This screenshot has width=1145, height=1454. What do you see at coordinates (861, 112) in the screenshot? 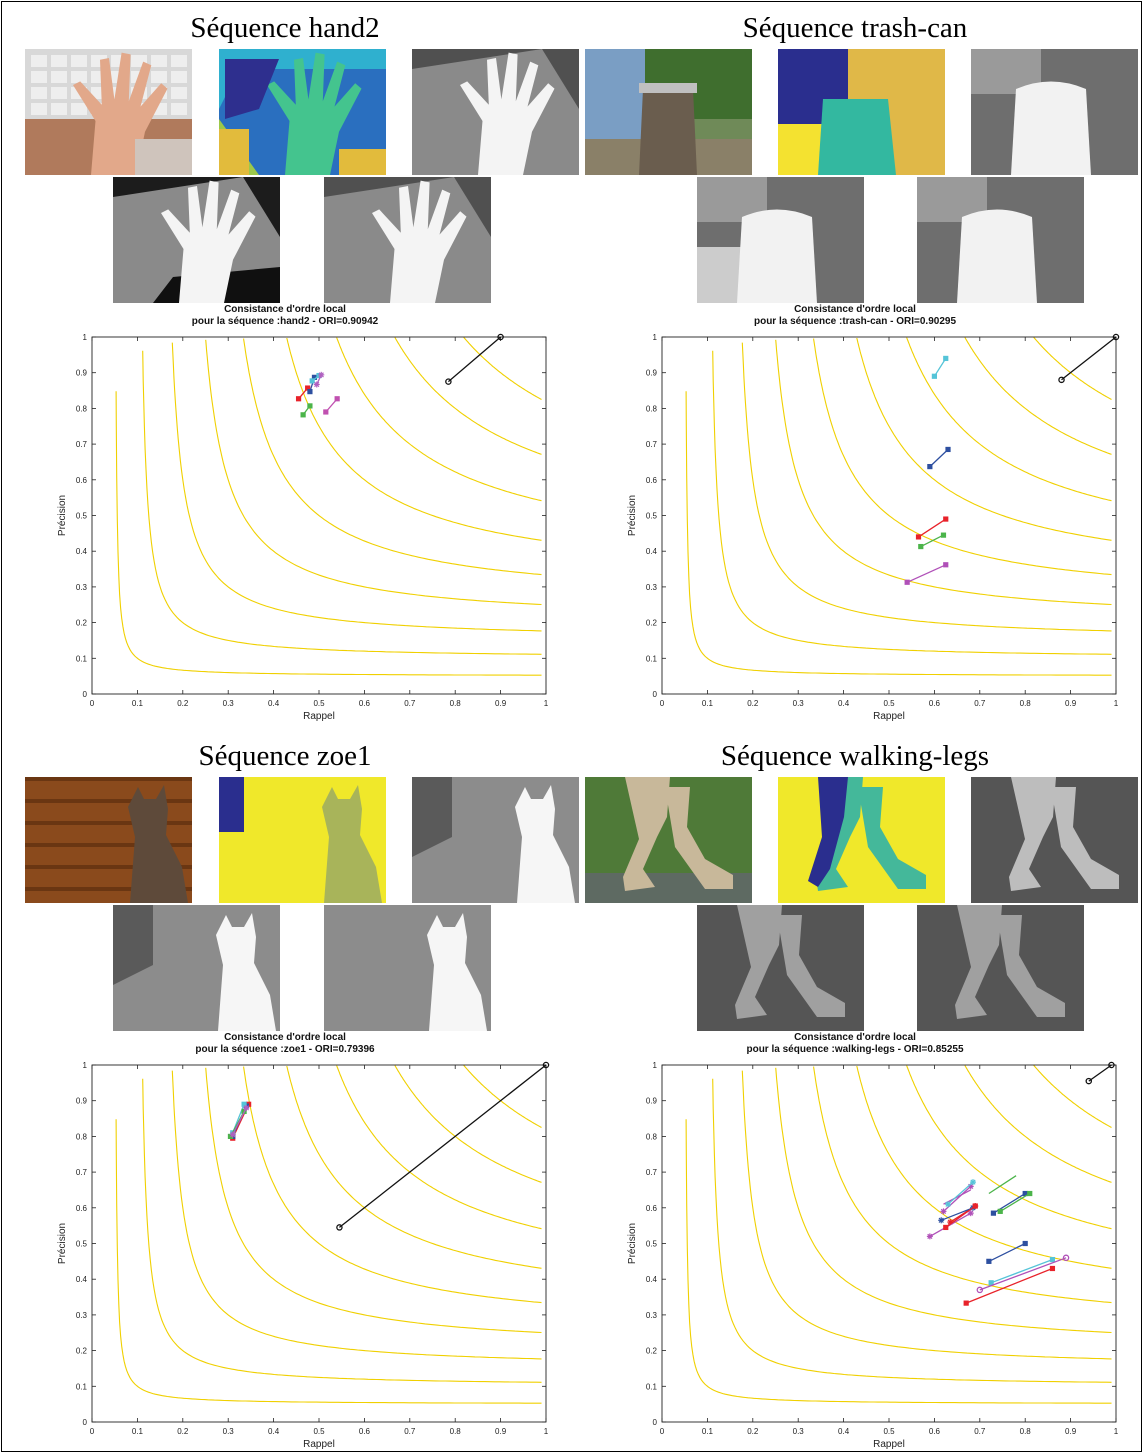
I see `thumbnail-segmentation-colored-trash-can` at bounding box center [861, 112].